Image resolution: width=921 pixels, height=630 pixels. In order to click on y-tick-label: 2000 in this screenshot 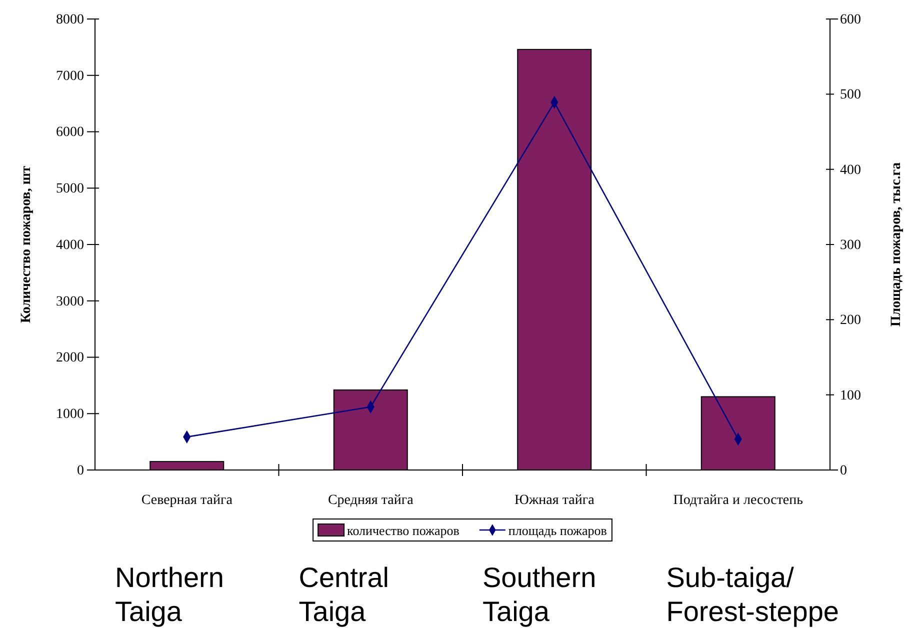, I will do `click(70, 358)`.